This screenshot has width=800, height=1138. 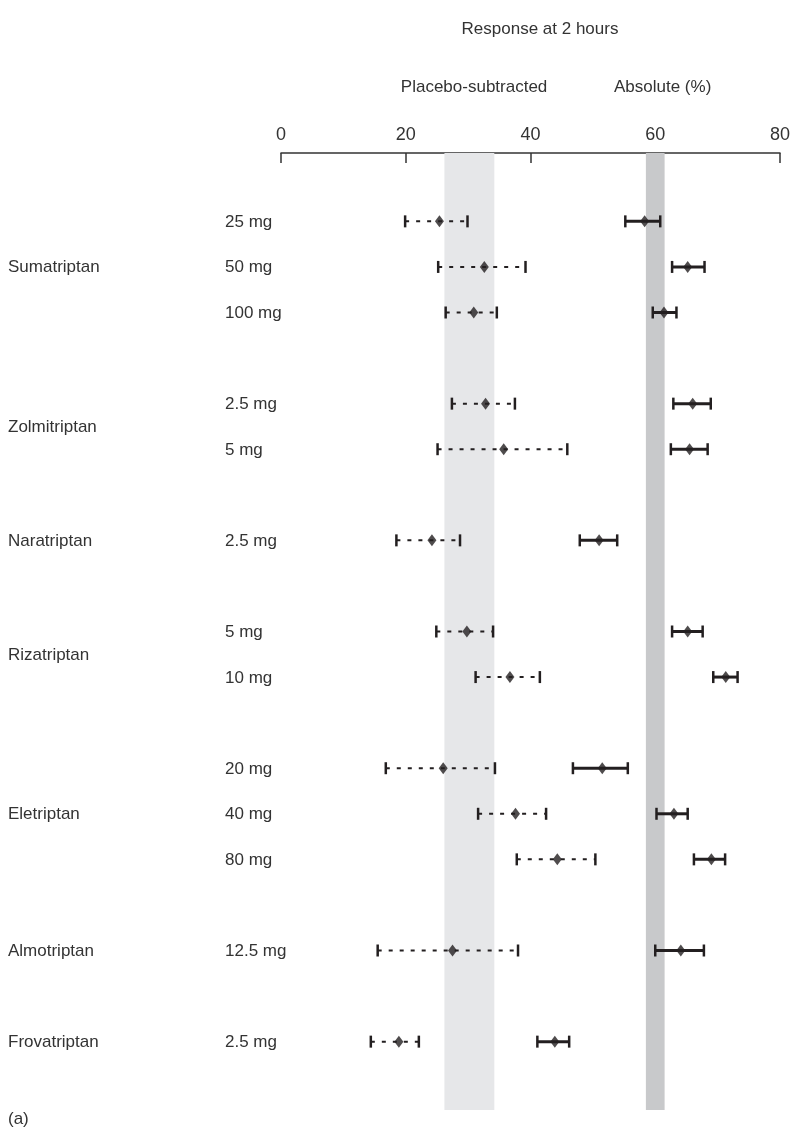 What do you see at coordinates (249, 677) in the screenshot?
I see `y-tick-label: 10 mg` at bounding box center [249, 677].